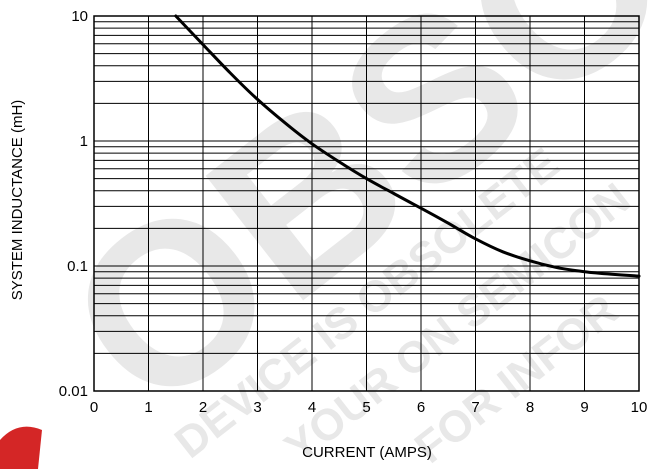 The width and height of the screenshot is (661, 469). Describe the element at coordinates (367, 452) in the screenshot. I see `x-axis-label: CURRENT (AMPS)` at that location.